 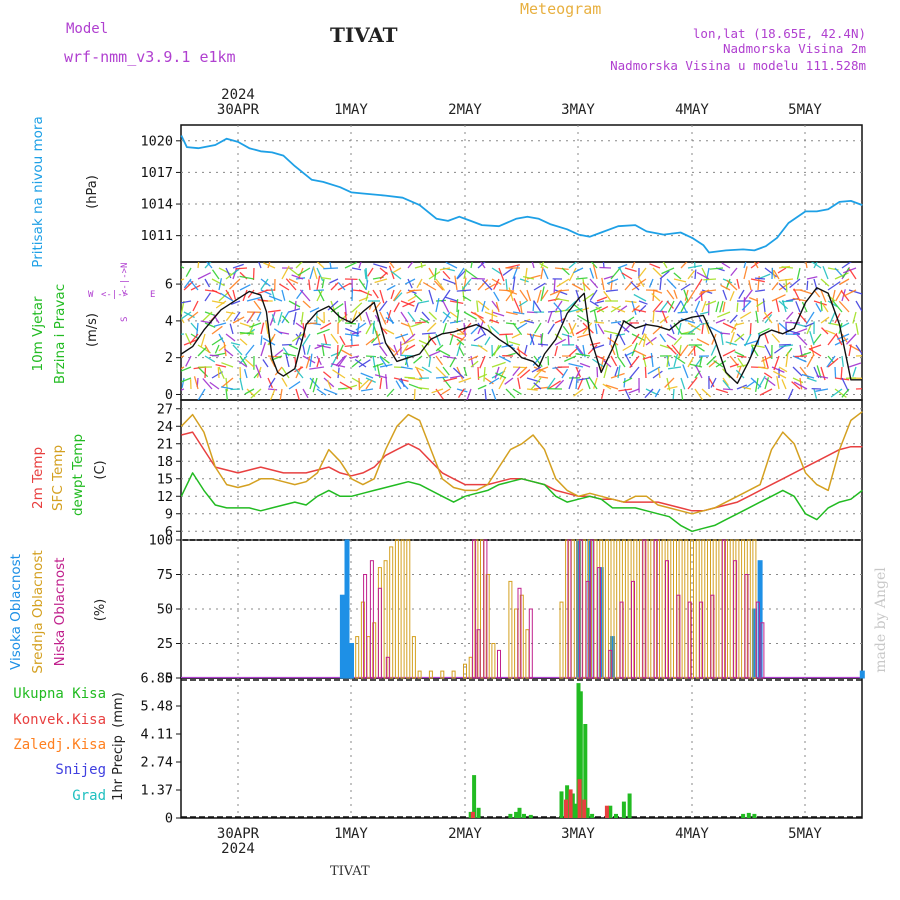 What do you see at coordinates (59, 694) in the screenshot?
I see `legend-ukupna-kisa: Ukupna Kisa` at bounding box center [59, 694].